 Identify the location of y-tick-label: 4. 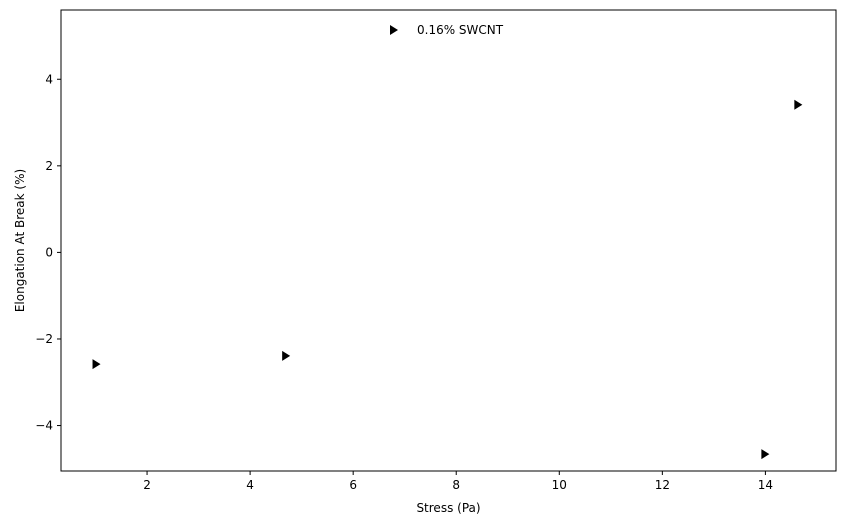
(49, 79).